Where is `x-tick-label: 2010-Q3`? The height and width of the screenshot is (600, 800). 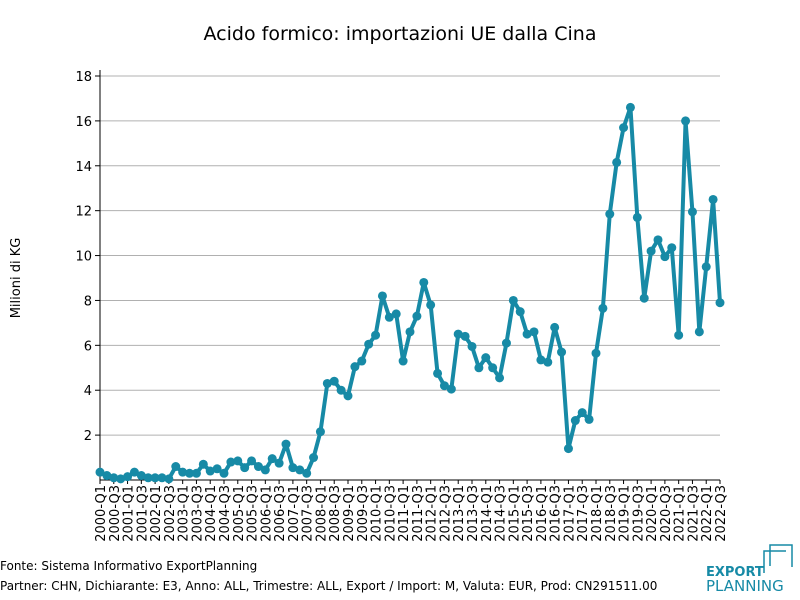
x-tick-label: 2010-Q3 is located at coordinates (390, 513).